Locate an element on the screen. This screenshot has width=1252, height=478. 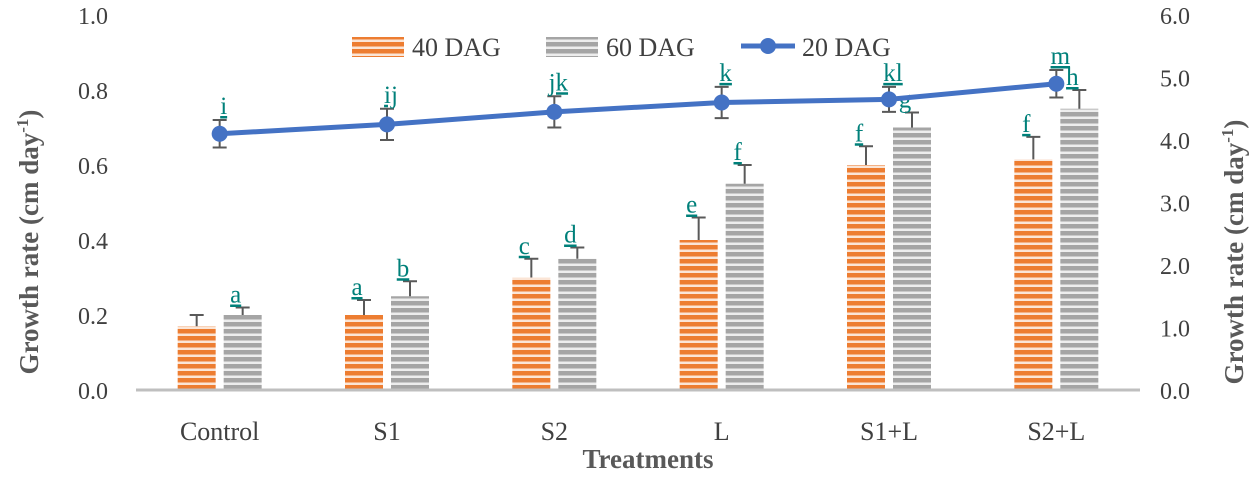
legend-marker-20dag is located at coordinates (768, 46).